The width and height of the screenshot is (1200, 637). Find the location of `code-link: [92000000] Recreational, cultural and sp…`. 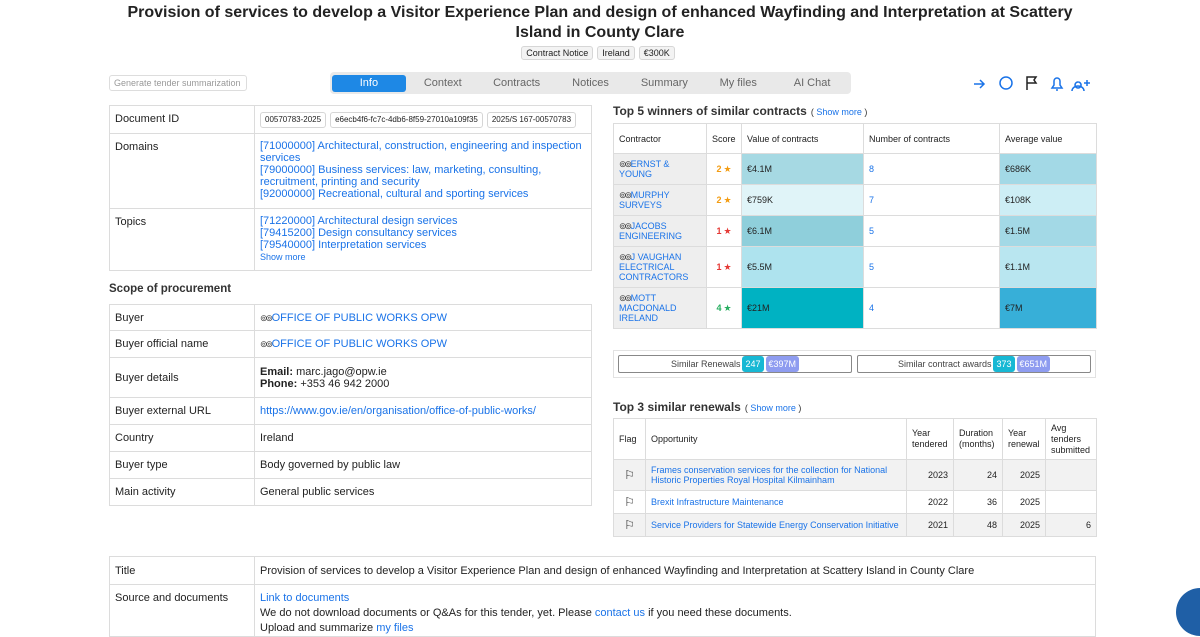

code-link: [92000000] Recreational, cultural and sp… is located at coordinates (394, 194).